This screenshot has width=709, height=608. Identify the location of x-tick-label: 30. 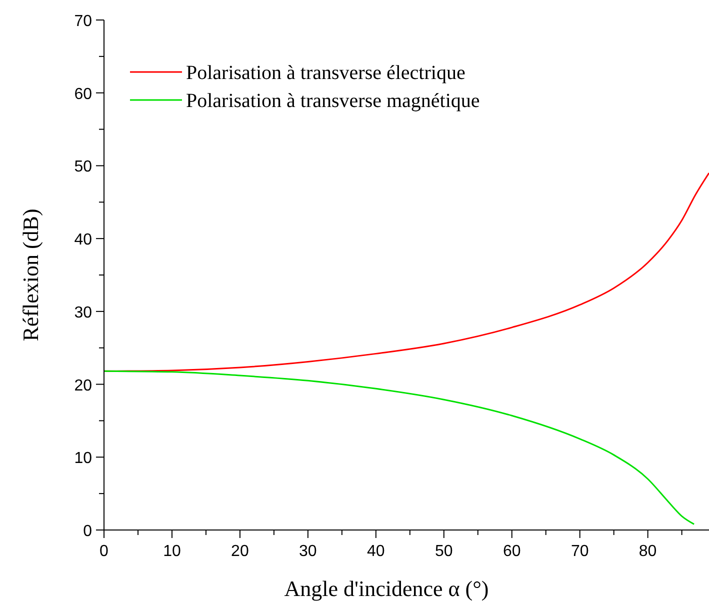
(308, 551).